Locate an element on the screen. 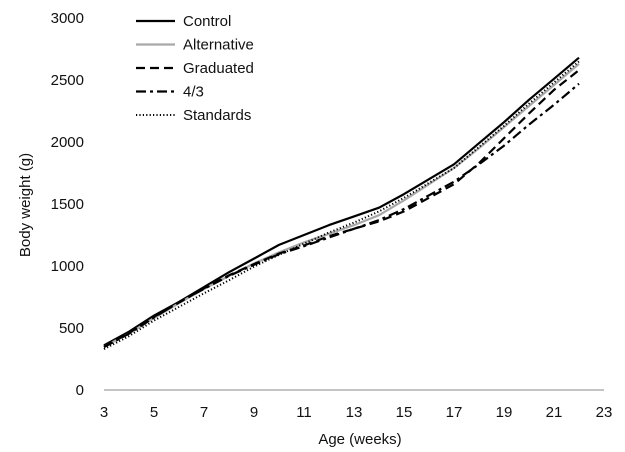  y-tick-labels: 0 500 1000 1500 2000 2500 3000 is located at coordinates (67, 204).